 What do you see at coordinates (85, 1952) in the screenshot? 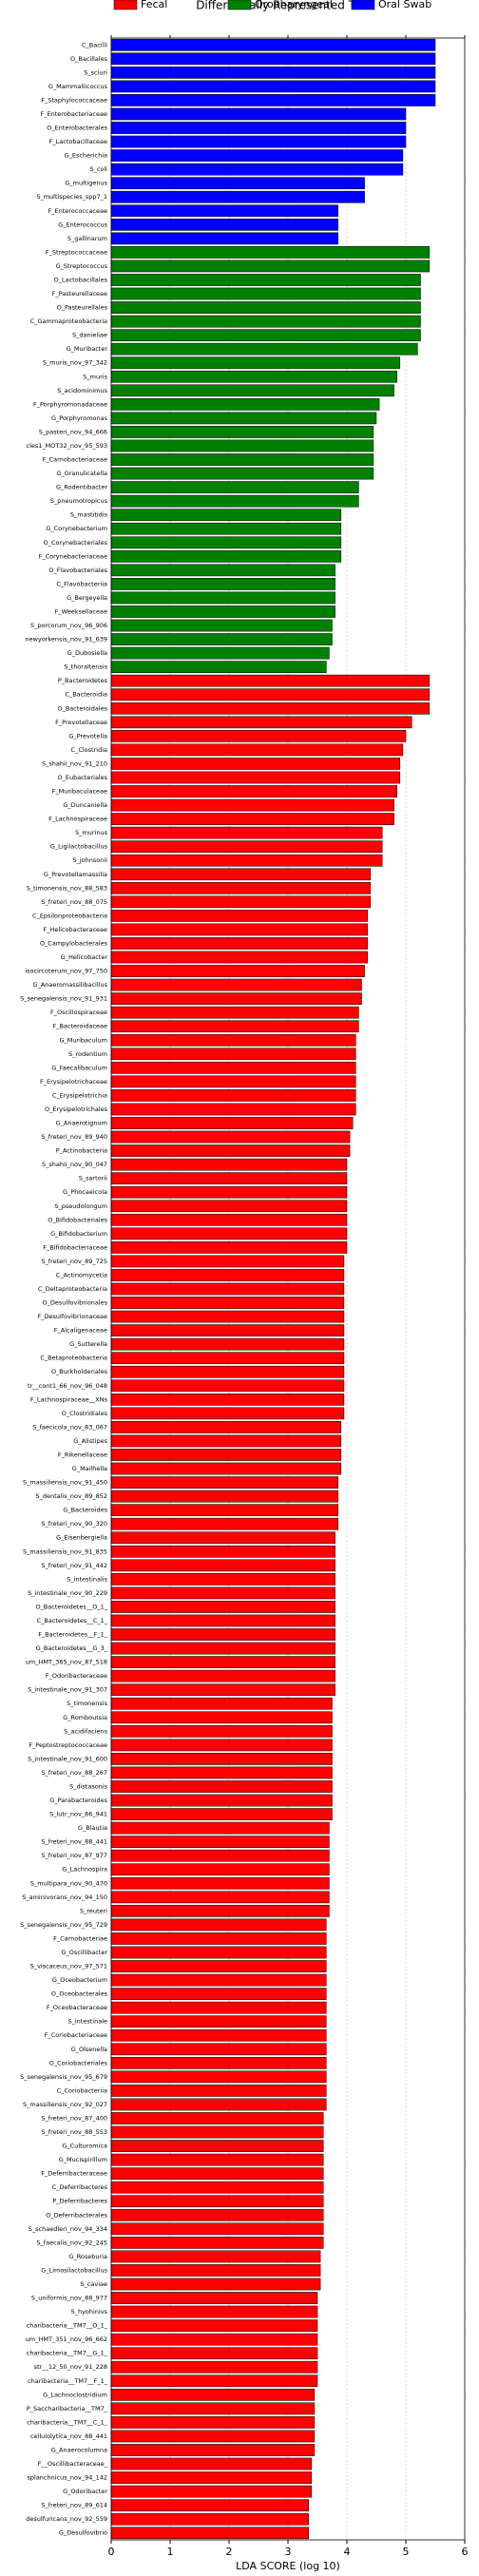
I see `category-label: G_Oscillibacter` at bounding box center [85, 1952].